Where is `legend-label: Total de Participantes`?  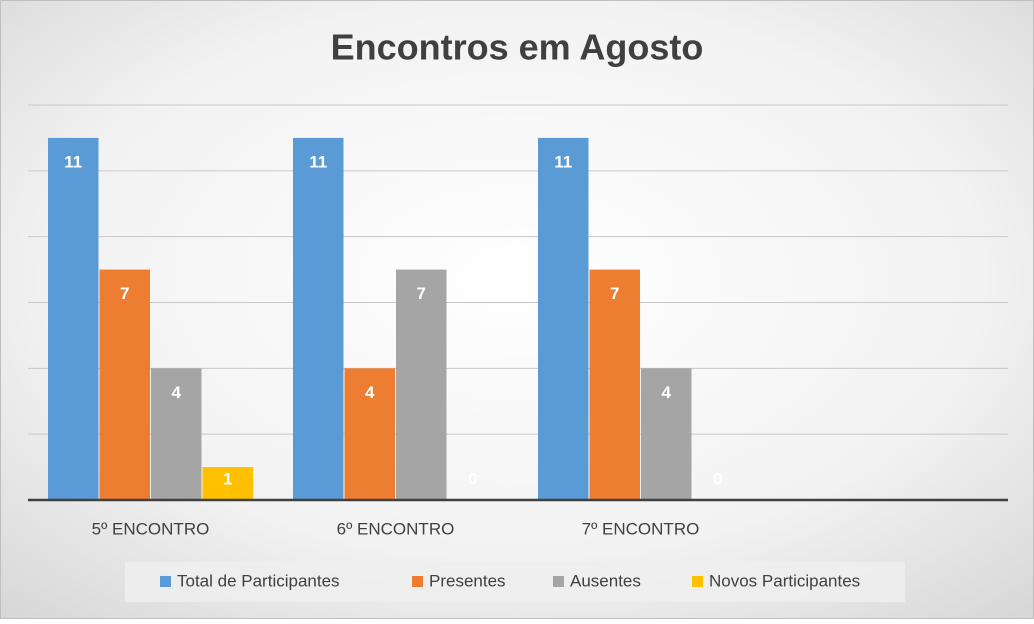
legend-label: Total de Participantes is located at coordinates (258, 580).